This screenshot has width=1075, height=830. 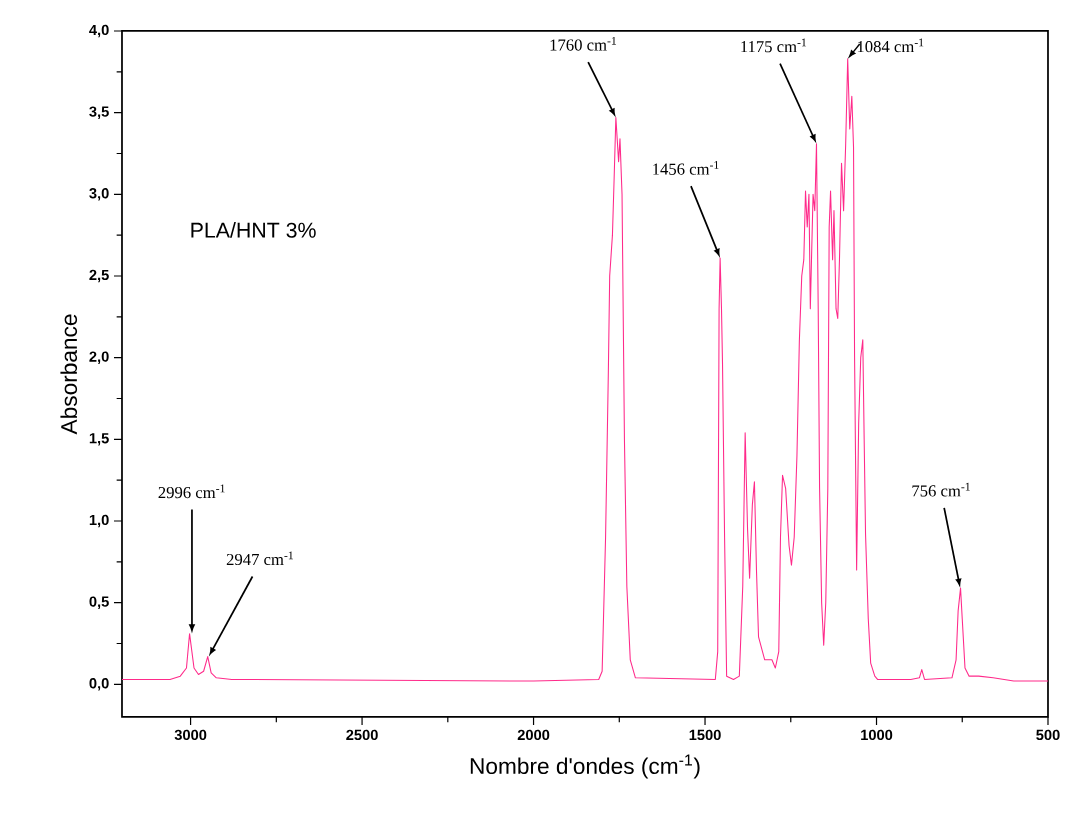 I want to click on annotation: 1456 cm$^{-1}$, so click(x=686, y=168).